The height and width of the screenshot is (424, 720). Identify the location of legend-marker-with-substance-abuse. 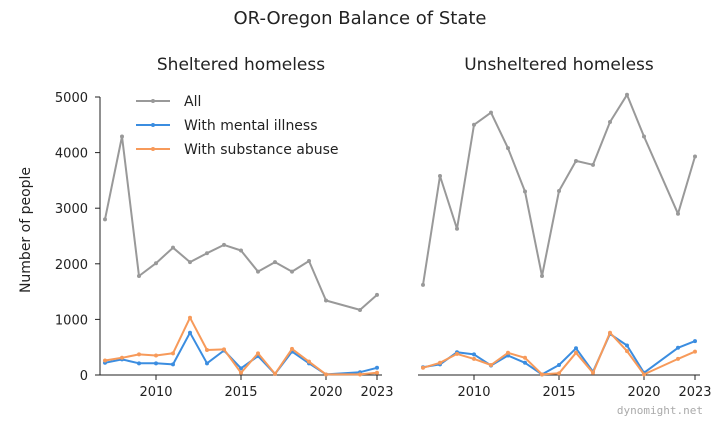
(153, 149).